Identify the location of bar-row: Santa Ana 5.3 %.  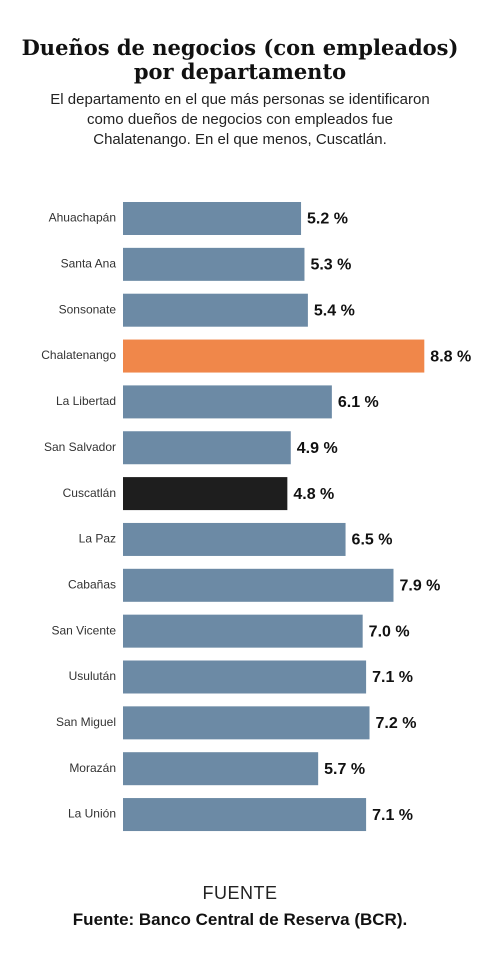
(206, 264).